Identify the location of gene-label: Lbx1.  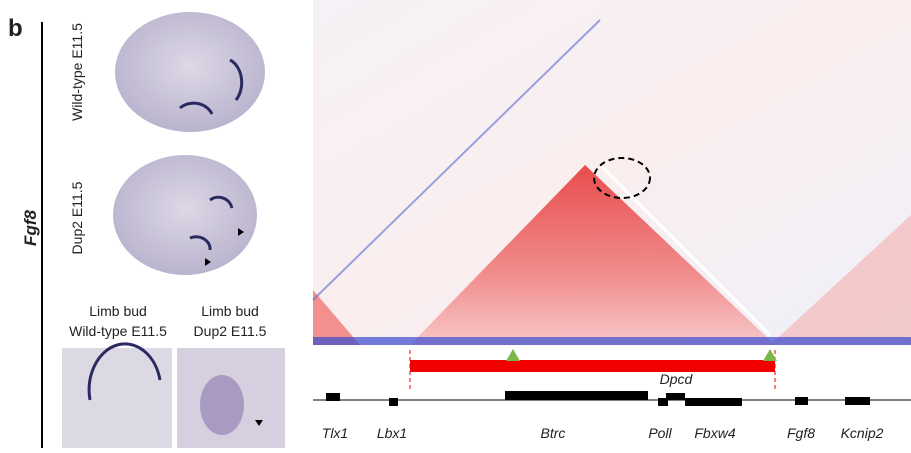
(392, 433).